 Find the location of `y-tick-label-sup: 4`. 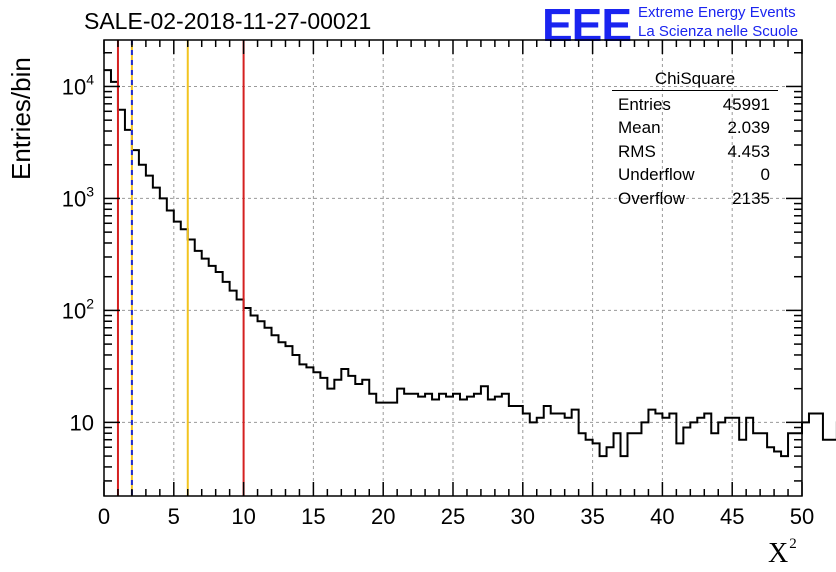

y-tick-label-sup: 4 is located at coordinates (90, 79).